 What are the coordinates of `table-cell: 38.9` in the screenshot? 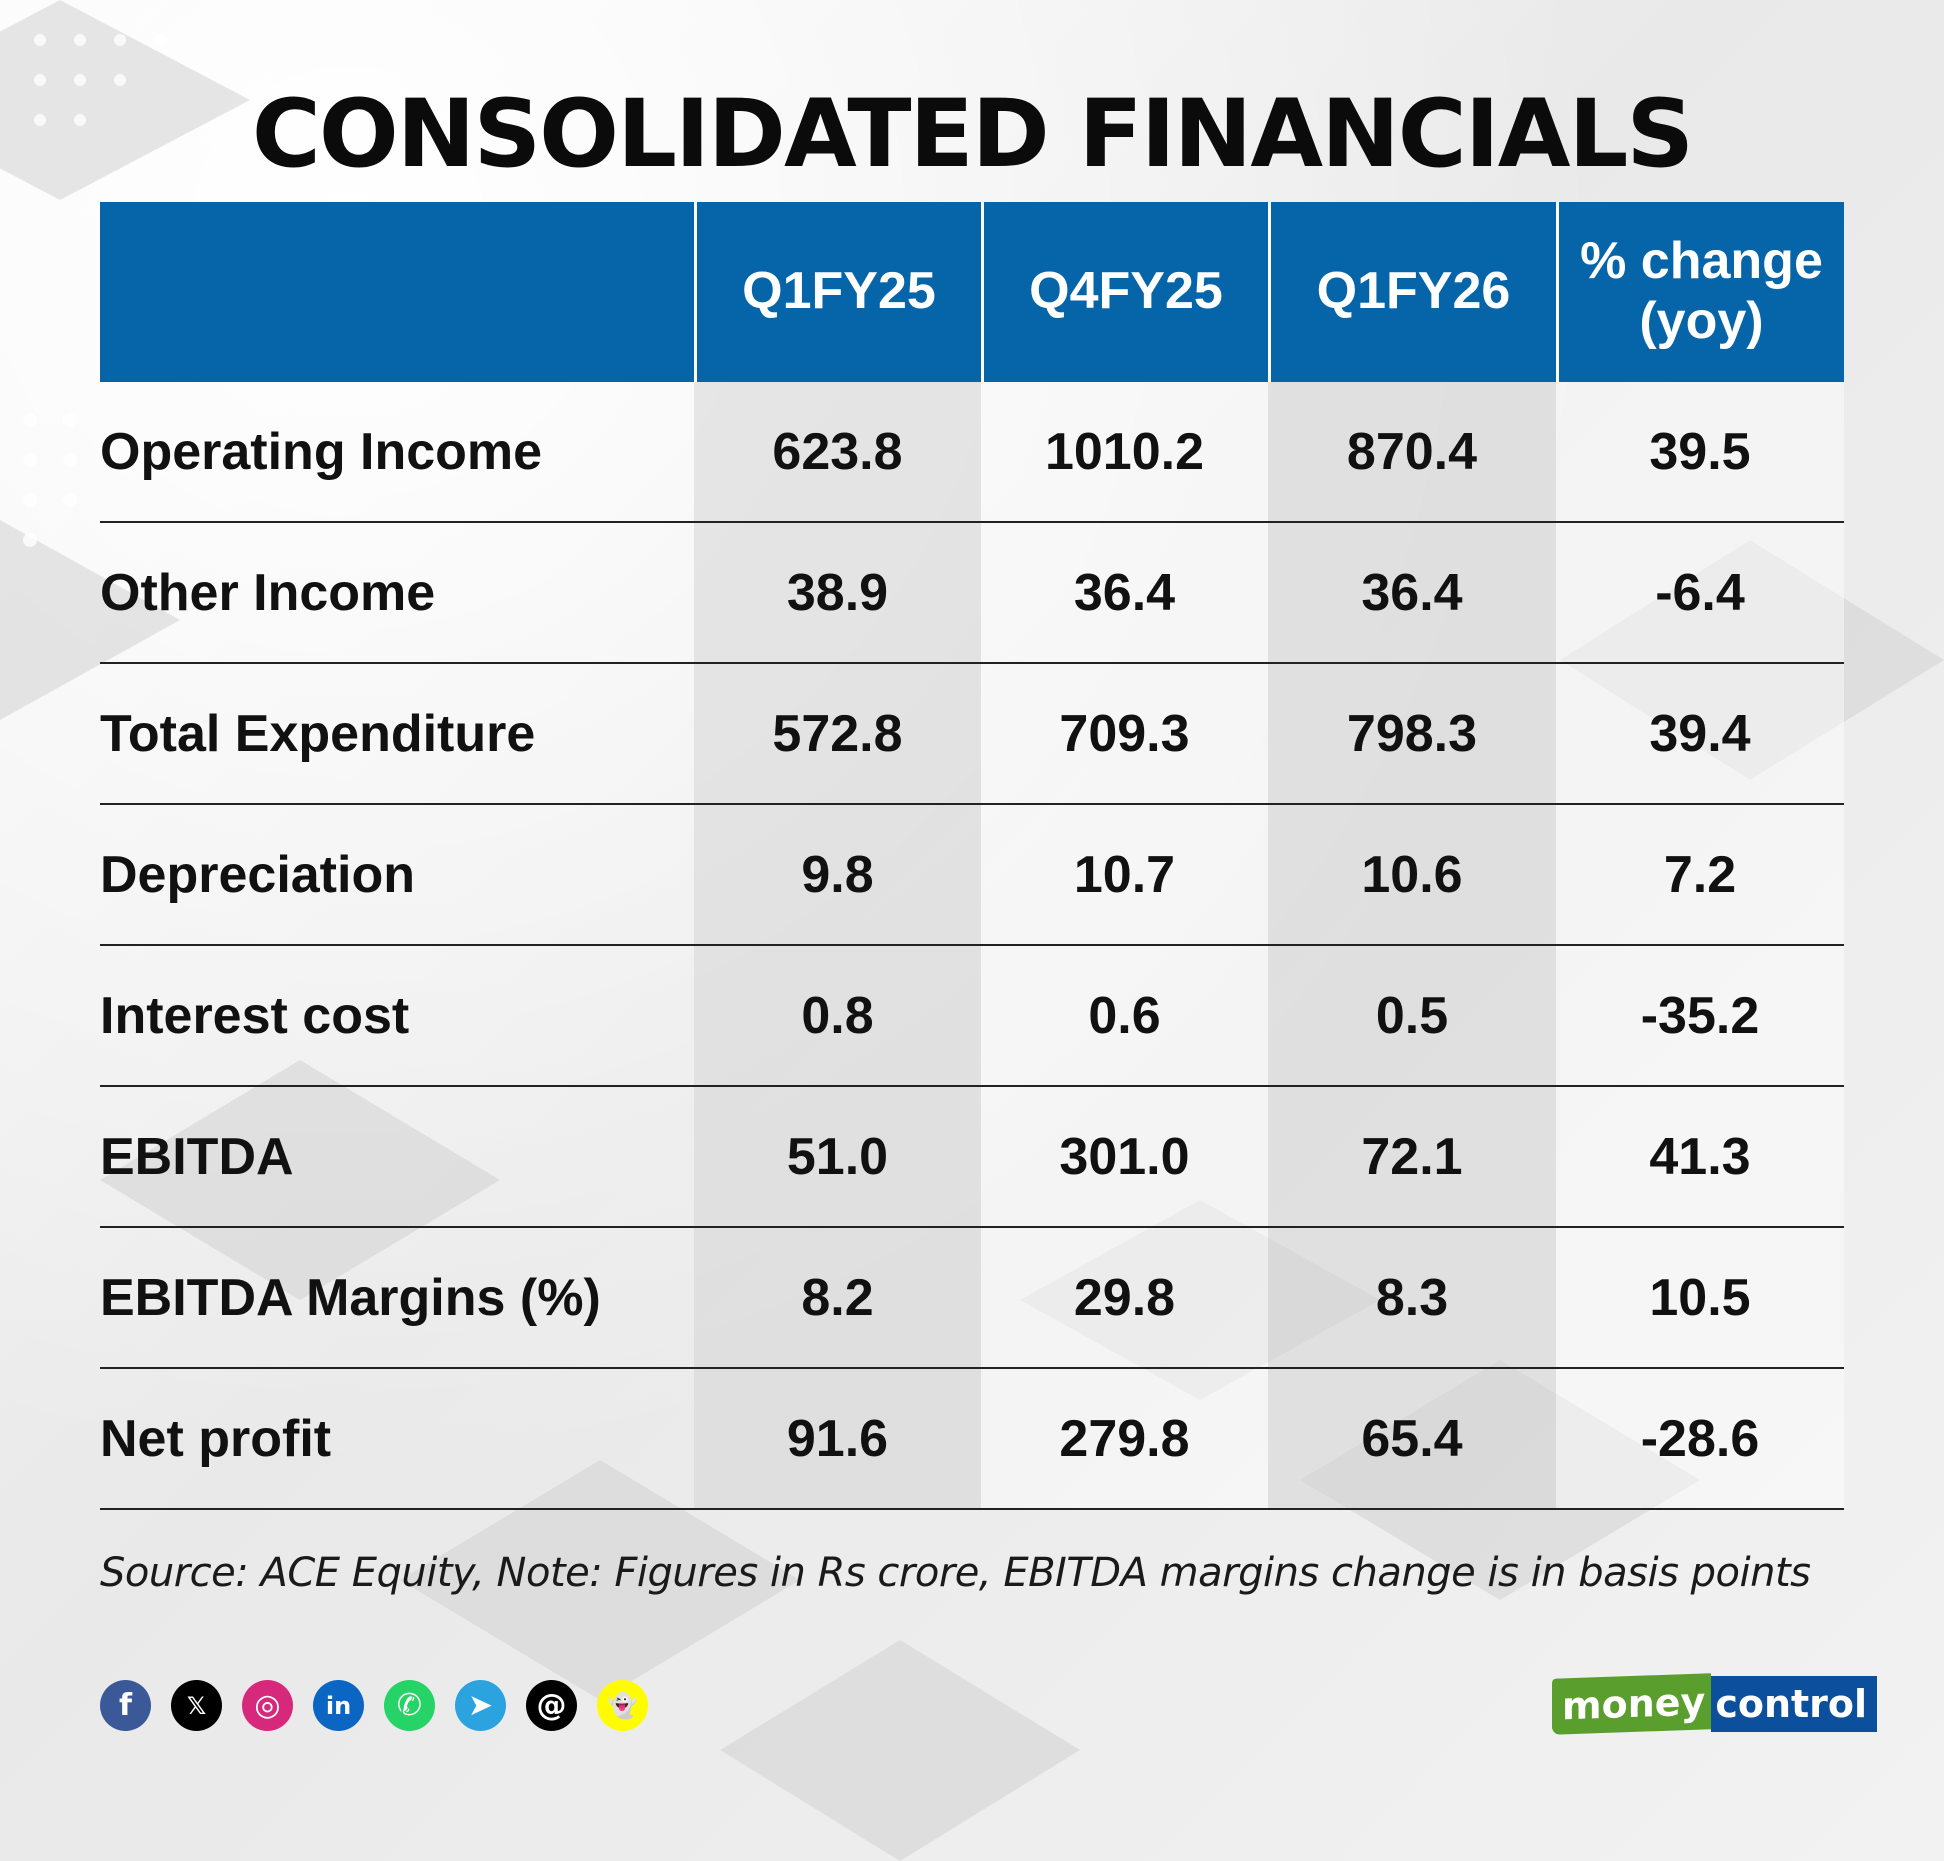 It's located at (837, 593).